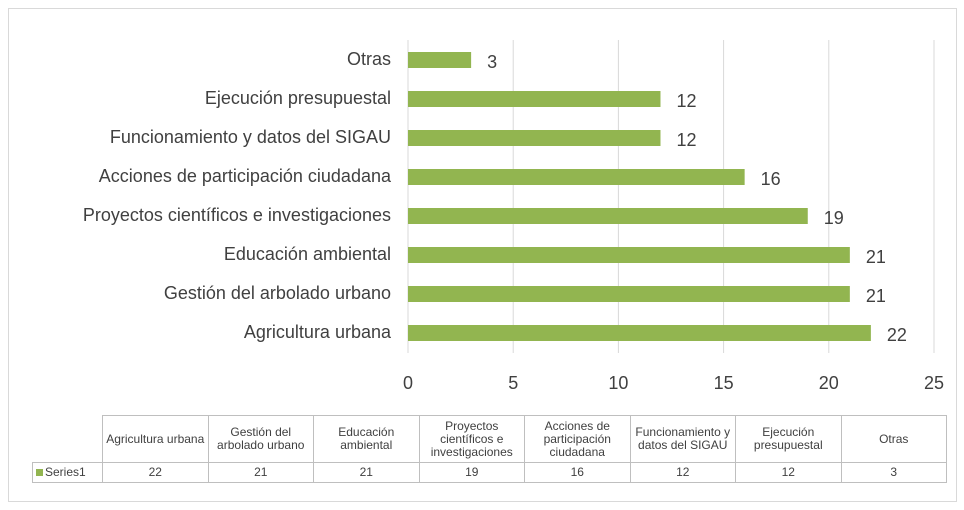 This screenshot has height=510, width=964. What do you see at coordinates (237, 215) in the screenshot?
I see `y-tick-label: Proyectos científicos e investigaciones` at bounding box center [237, 215].